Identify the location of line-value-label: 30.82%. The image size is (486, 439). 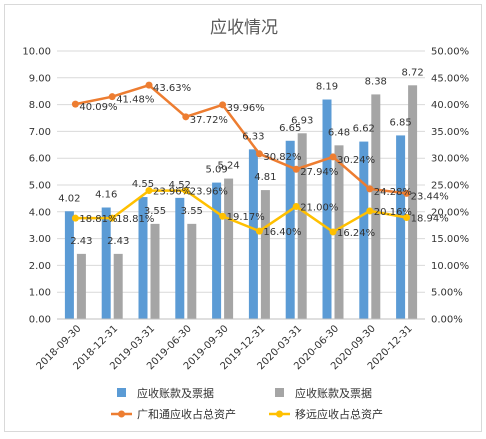
(282, 157).